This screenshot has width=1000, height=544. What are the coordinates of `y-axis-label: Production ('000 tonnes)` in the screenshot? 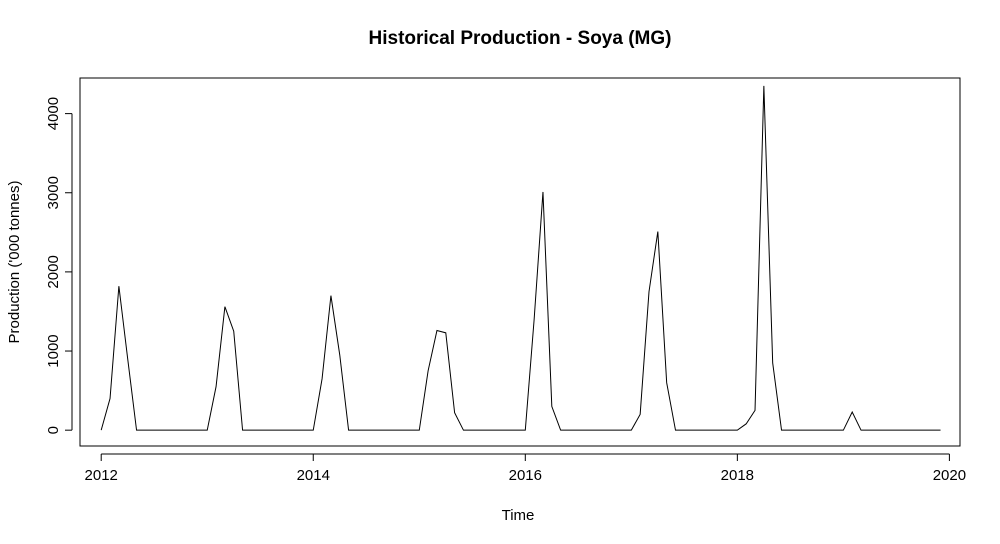 It's located at (14, 262).